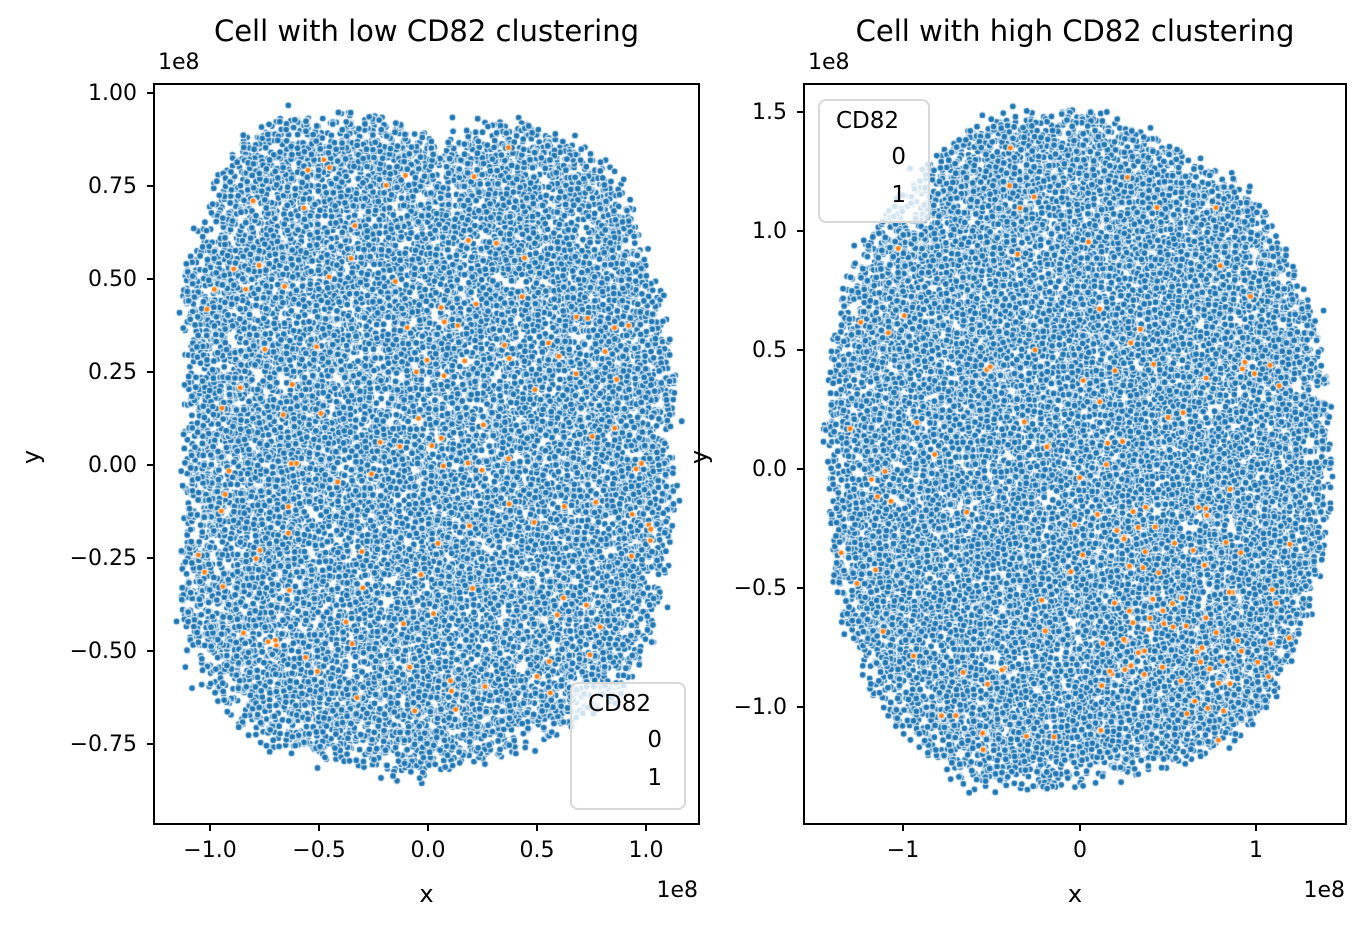  I want to click on y-tick-label: −0.5, so click(760, 588).